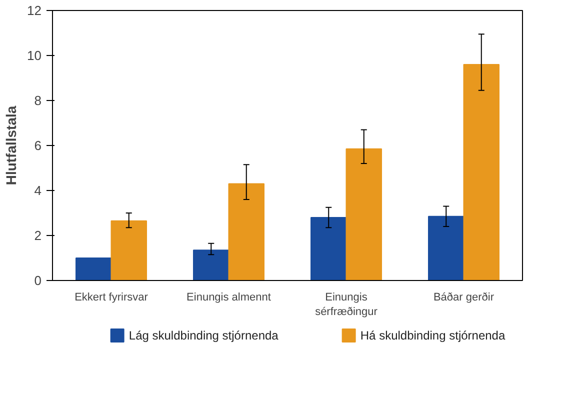 This screenshot has height=419, width=575. Describe the element at coordinates (38, 235) in the screenshot. I see `y-tick-label: 2` at that location.